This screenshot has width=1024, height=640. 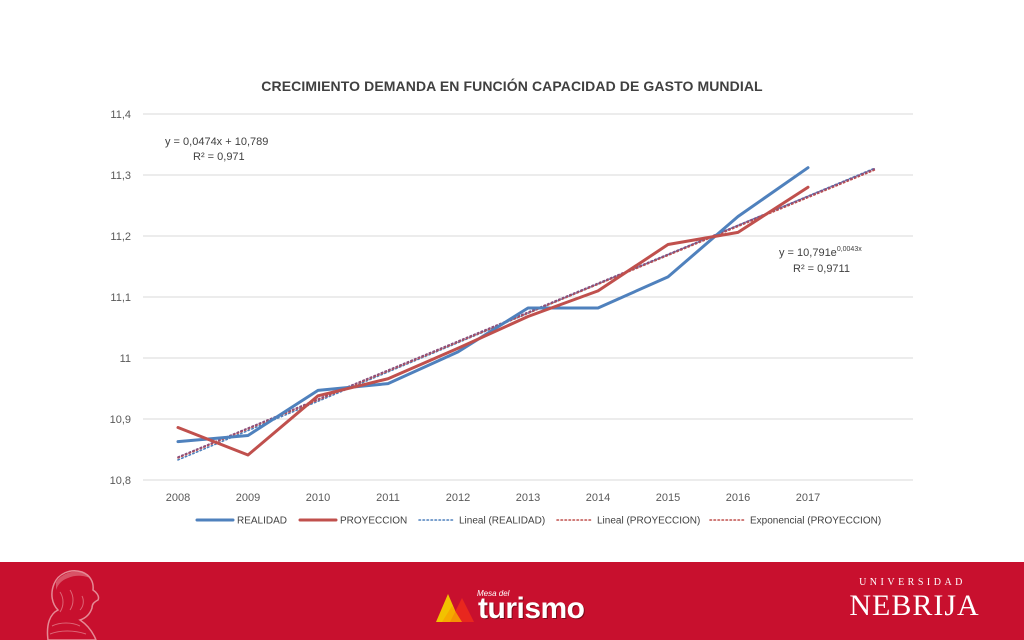 What do you see at coordinates (216, 149) in the screenshot?
I see `equation-linear: y = 0,0474x + 10,789 R² = 0,971` at bounding box center [216, 149].